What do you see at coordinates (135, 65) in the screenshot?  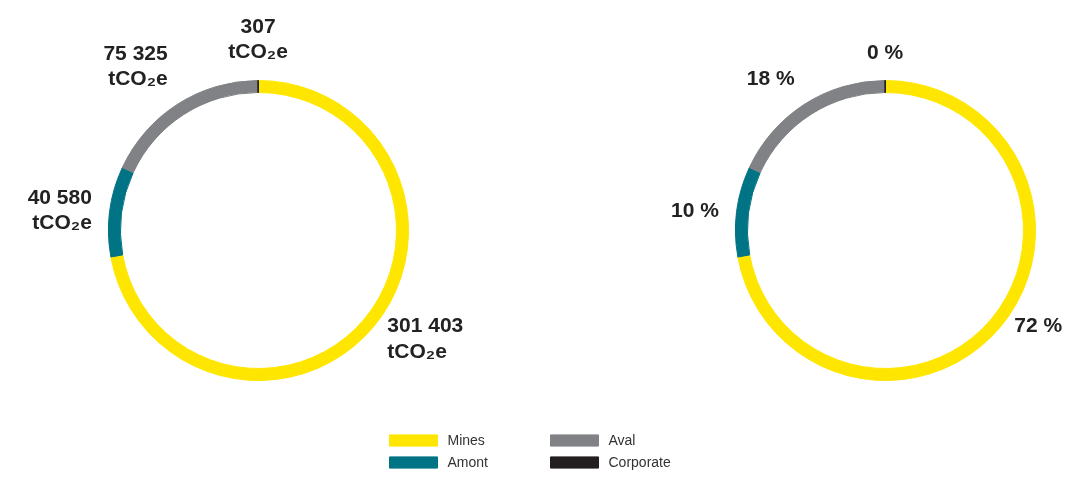 I see `data-label: 75 325 tCO₂e` at bounding box center [135, 65].